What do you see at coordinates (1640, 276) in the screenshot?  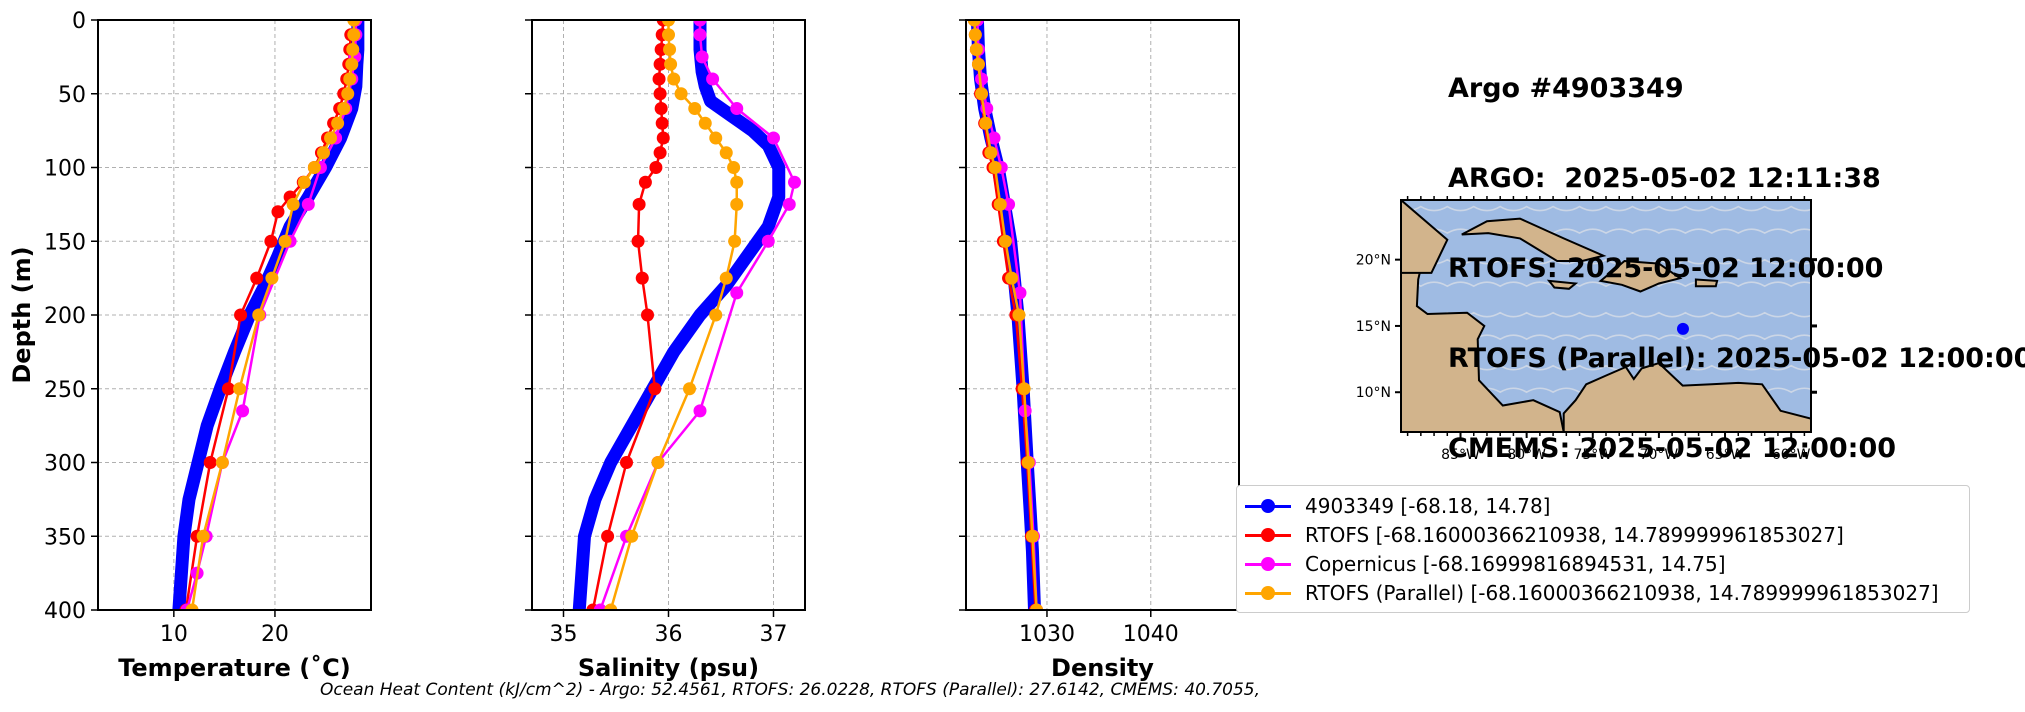 I see `land-hispaniola` at bounding box center [1640, 276].